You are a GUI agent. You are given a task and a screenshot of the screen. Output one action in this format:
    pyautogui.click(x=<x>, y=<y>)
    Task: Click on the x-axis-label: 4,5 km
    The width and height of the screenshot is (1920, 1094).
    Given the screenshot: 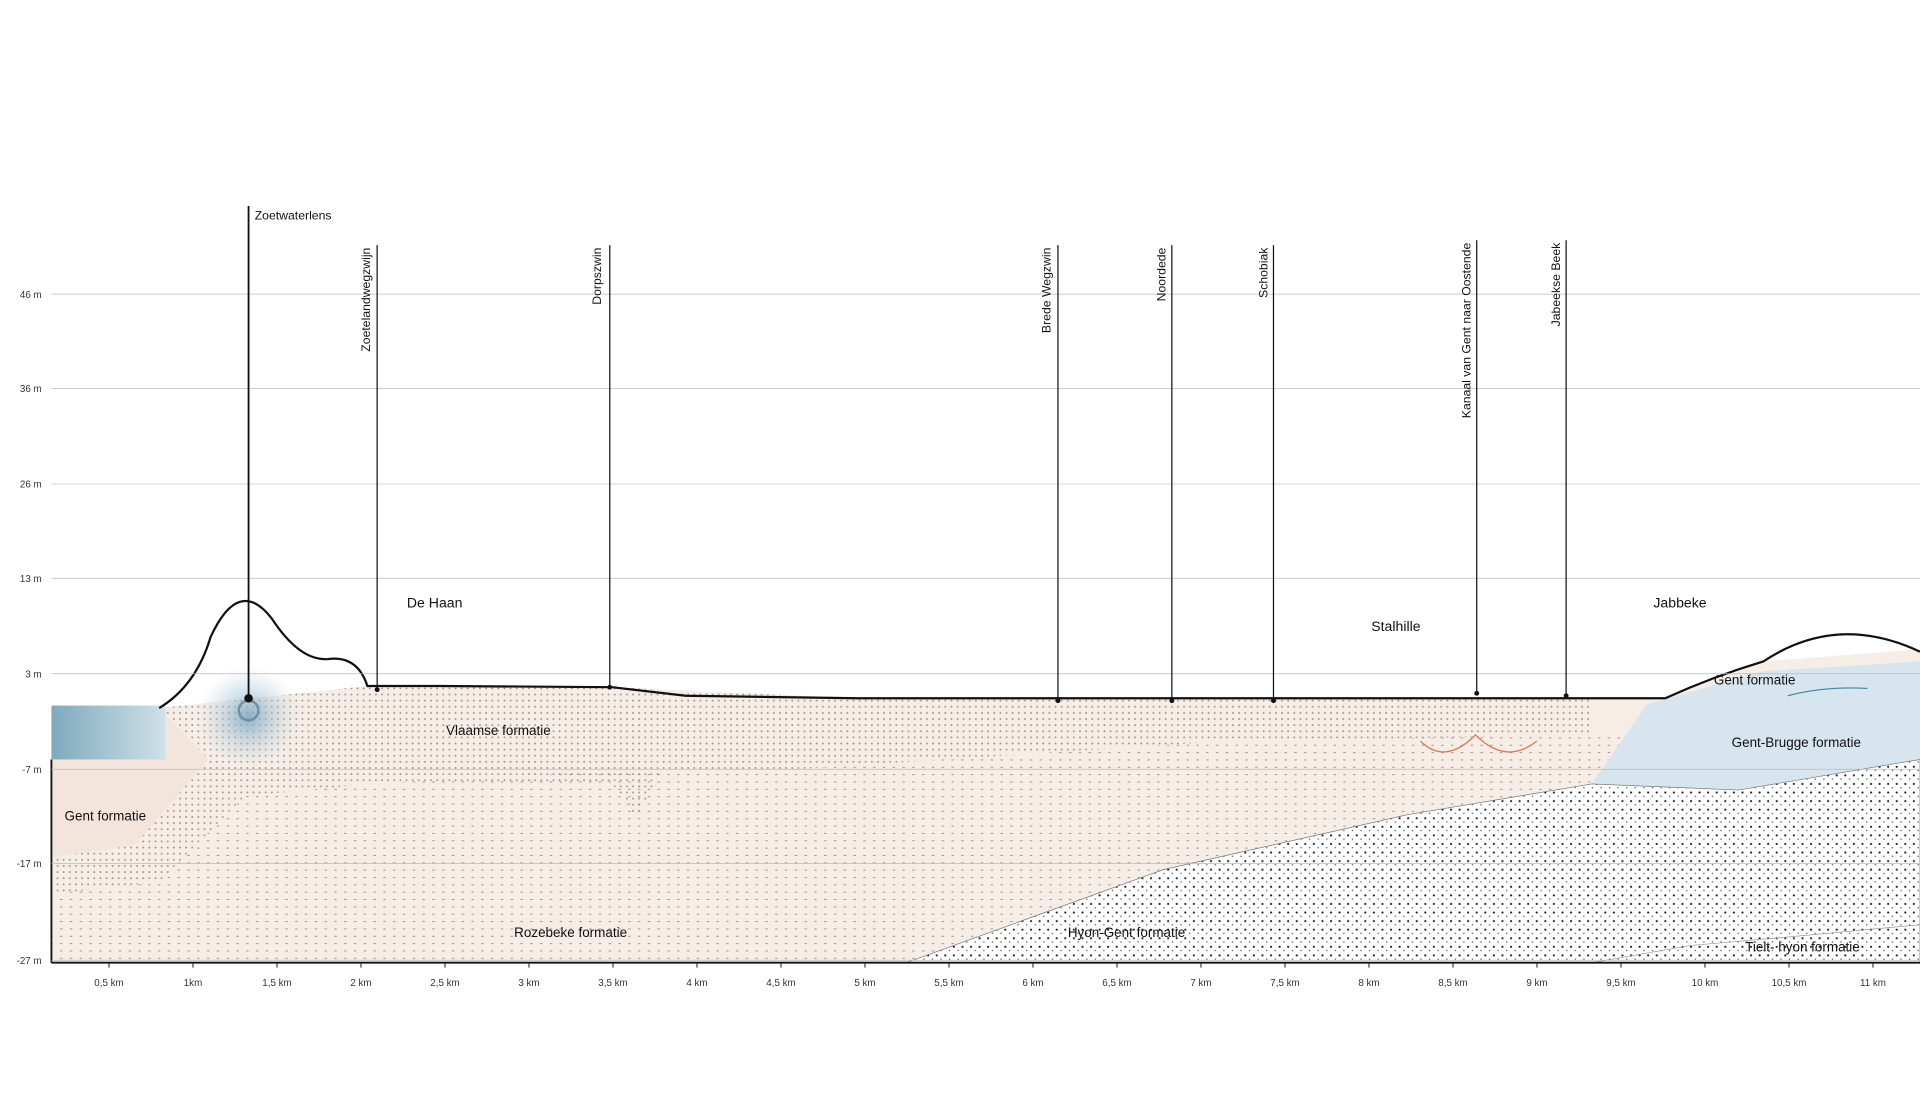 What is the action you would take?
    pyautogui.click(x=780, y=983)
    